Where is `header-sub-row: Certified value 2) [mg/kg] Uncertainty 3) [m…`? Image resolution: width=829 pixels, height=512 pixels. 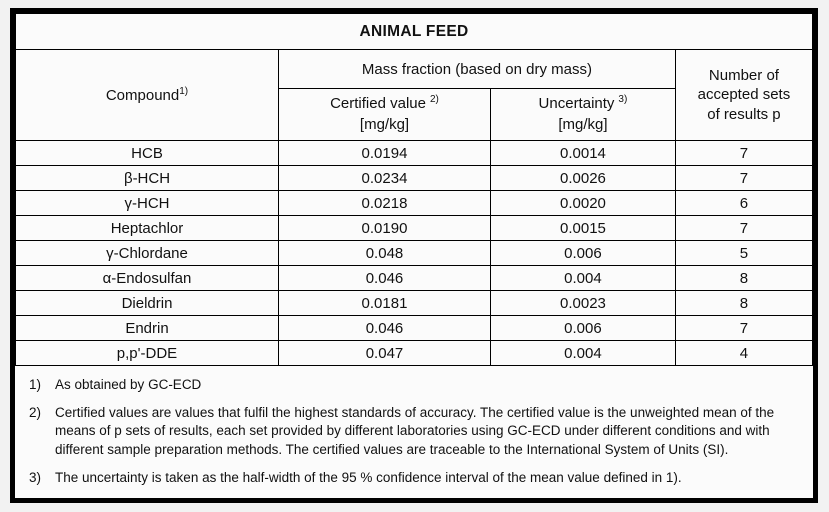
header-sub-row: Certified value 2) [mg/kg] Uncertainty 3) [m… is located at coordinates (414, 114).